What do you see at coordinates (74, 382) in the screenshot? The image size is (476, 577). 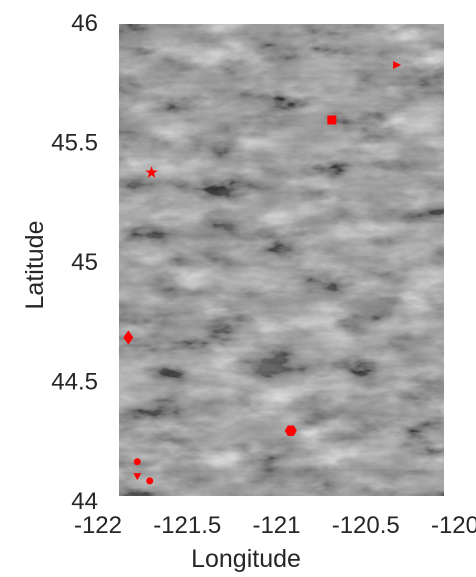 I see `y-tick-label: 44.5` at bounding box center [74, 382].